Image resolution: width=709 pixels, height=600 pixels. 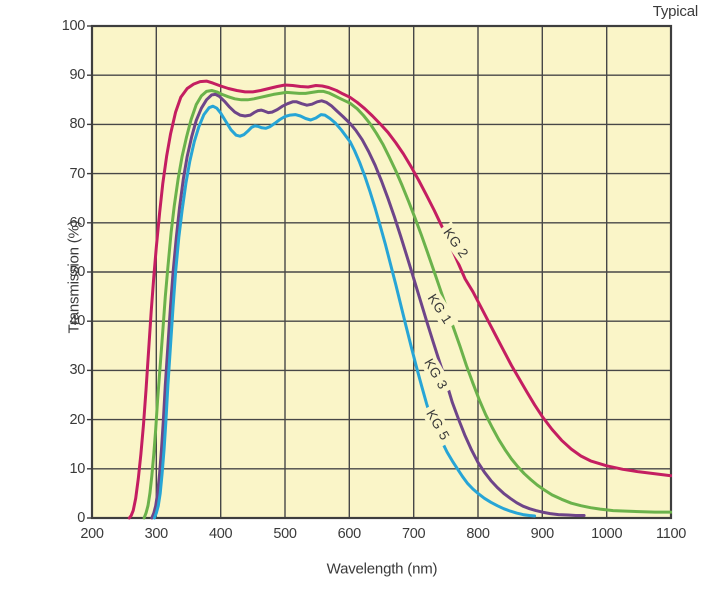 I want to click on x-tick-label: 600, so click(x=349, y=534).